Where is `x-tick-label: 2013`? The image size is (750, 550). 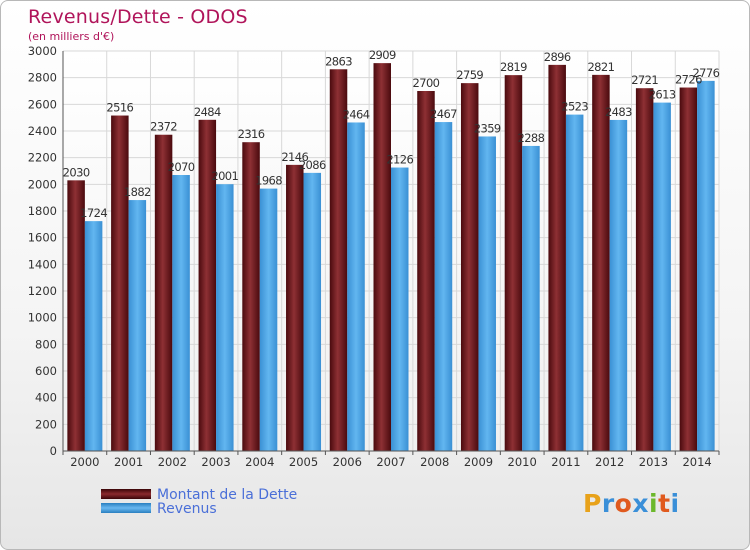 x-tick-label: 2013 is located at coordinates (653, 462).